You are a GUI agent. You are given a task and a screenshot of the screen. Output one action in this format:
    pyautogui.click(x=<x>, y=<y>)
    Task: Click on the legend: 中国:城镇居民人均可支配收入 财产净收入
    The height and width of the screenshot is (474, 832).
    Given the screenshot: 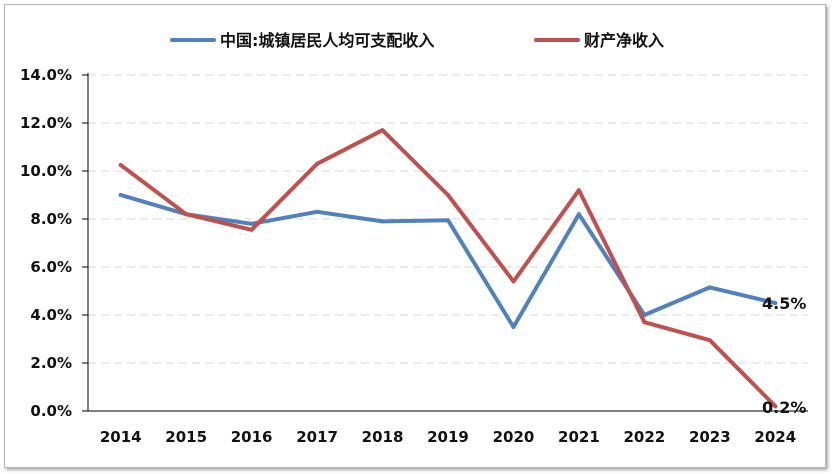 What is the action you would take?
    pyautogui.click(x=417, y=40)
    